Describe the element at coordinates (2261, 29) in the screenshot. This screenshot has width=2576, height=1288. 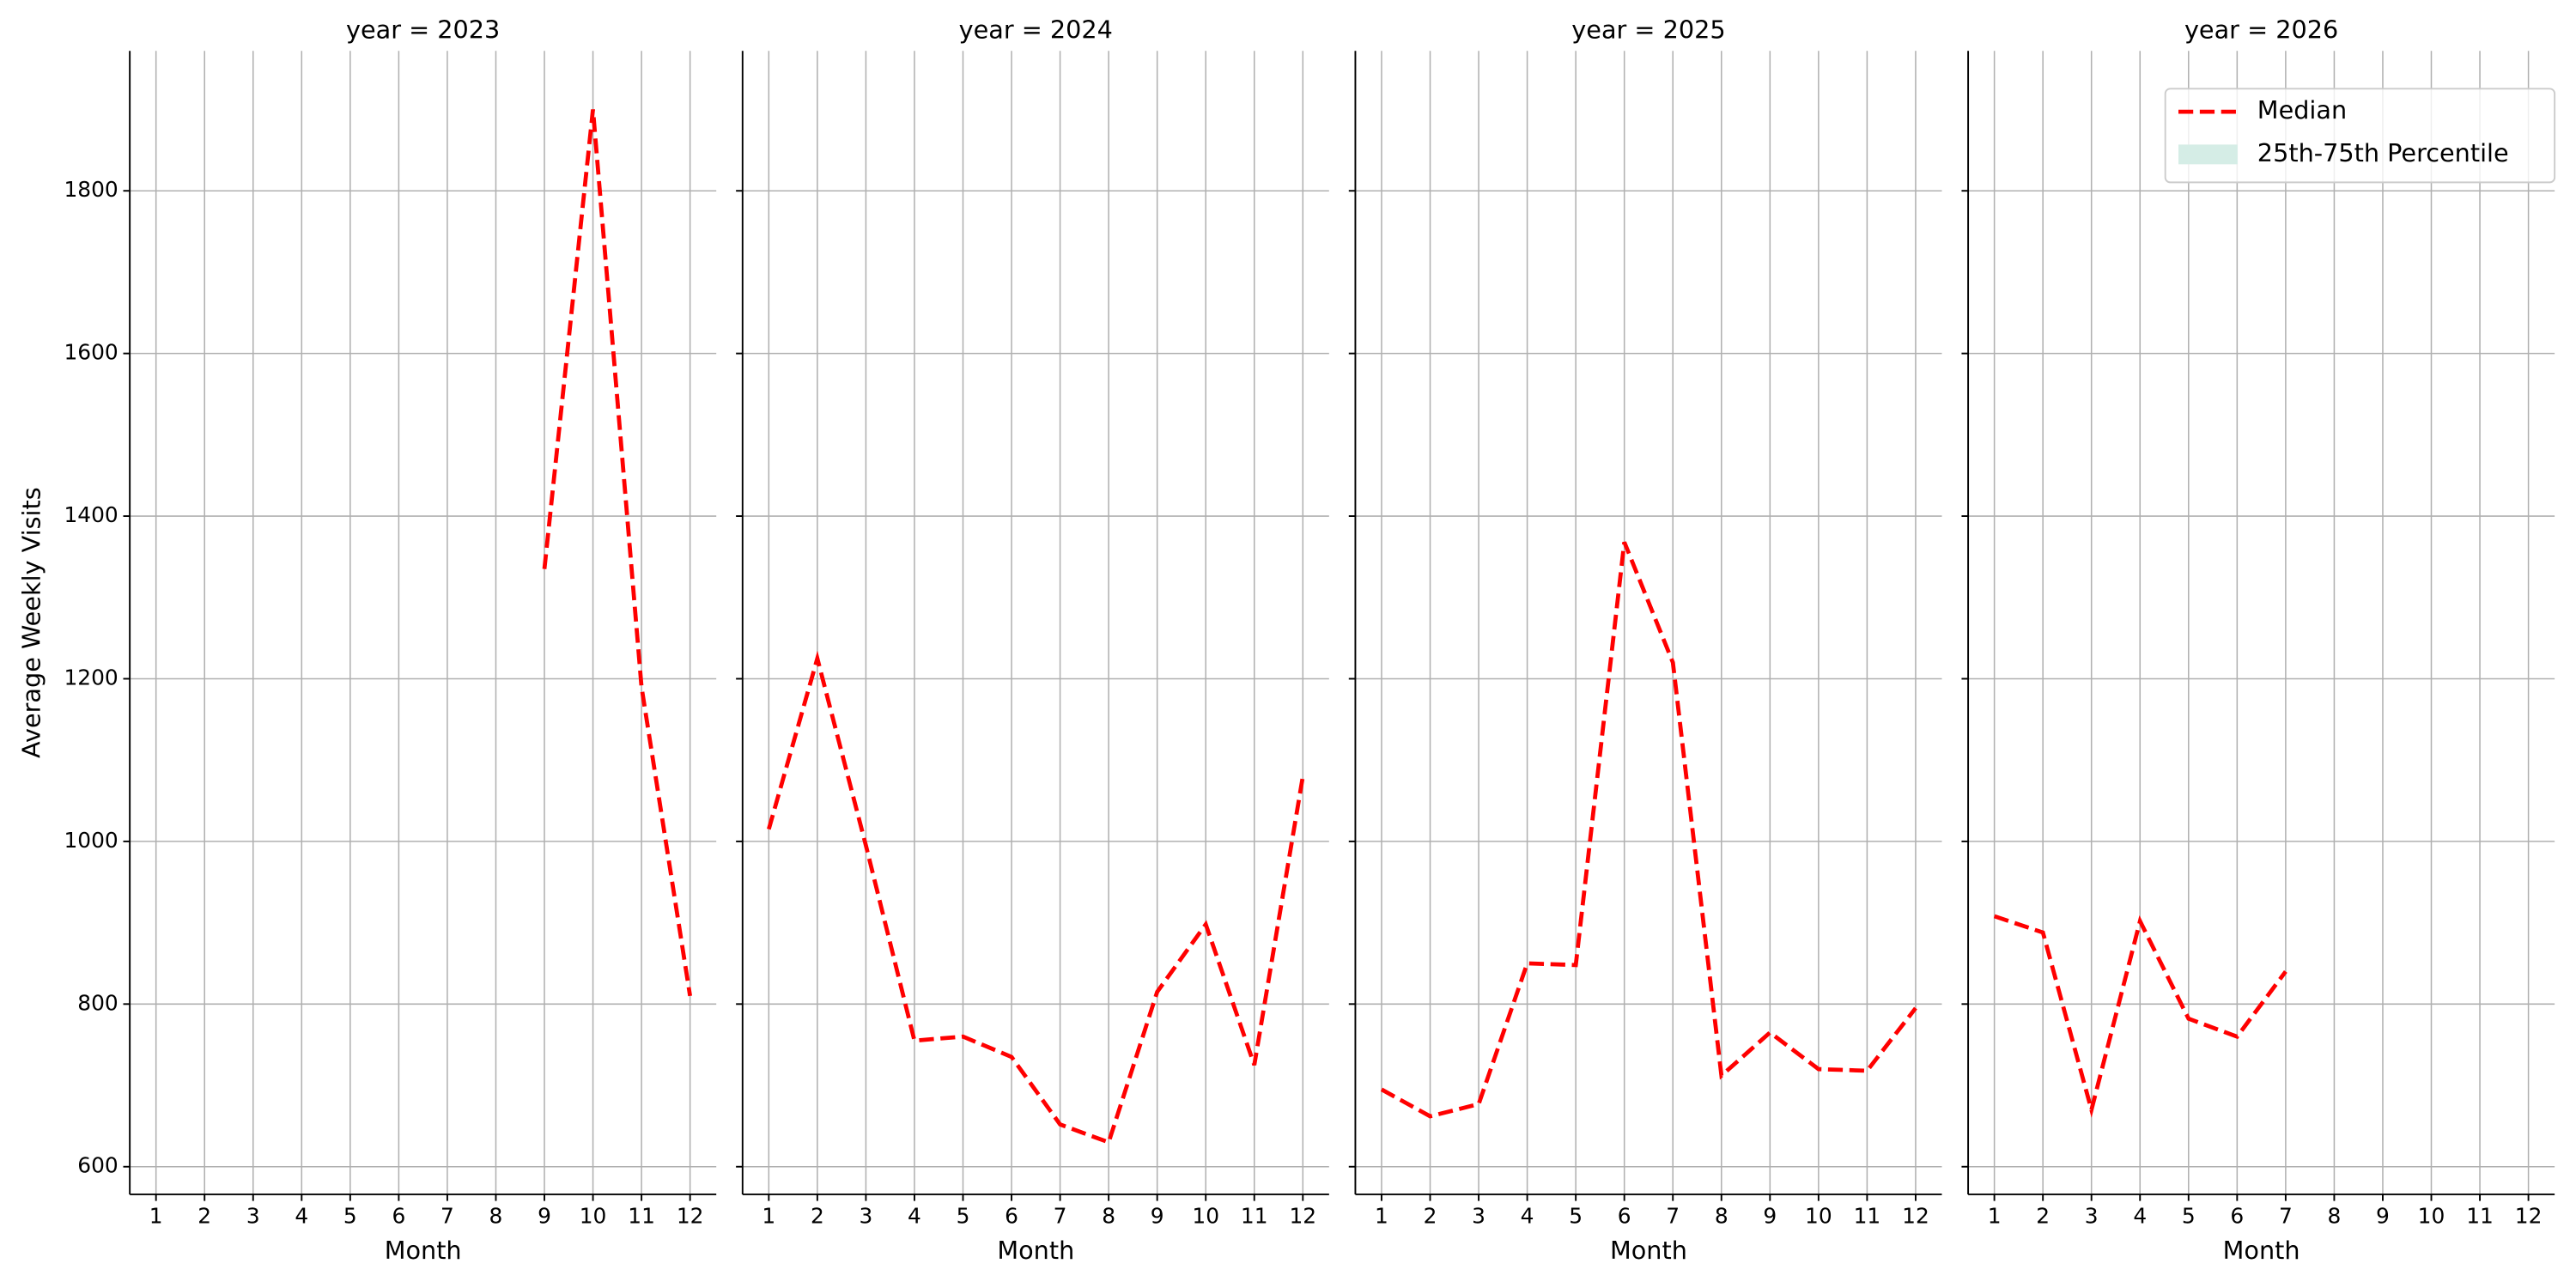
I see `panel-title: year = 2026` at that location.